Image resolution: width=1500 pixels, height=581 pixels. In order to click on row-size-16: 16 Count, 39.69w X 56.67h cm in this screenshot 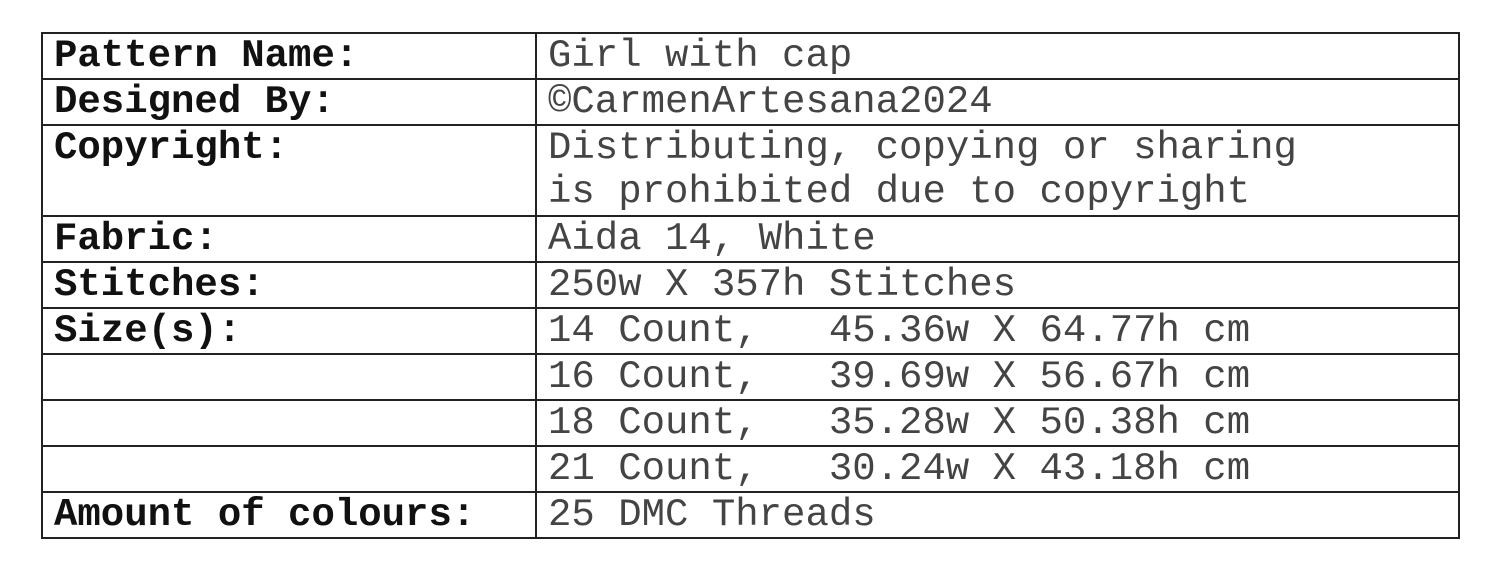, I will do `click(750, 377)`.